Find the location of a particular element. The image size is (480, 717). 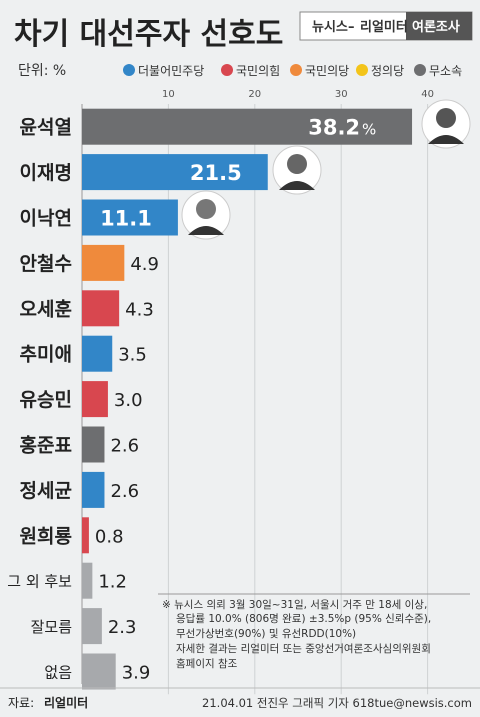

legend: 더불어민주당 국민의힘 국민의당 정의당 무소속 is located at coordinates (292, 71).